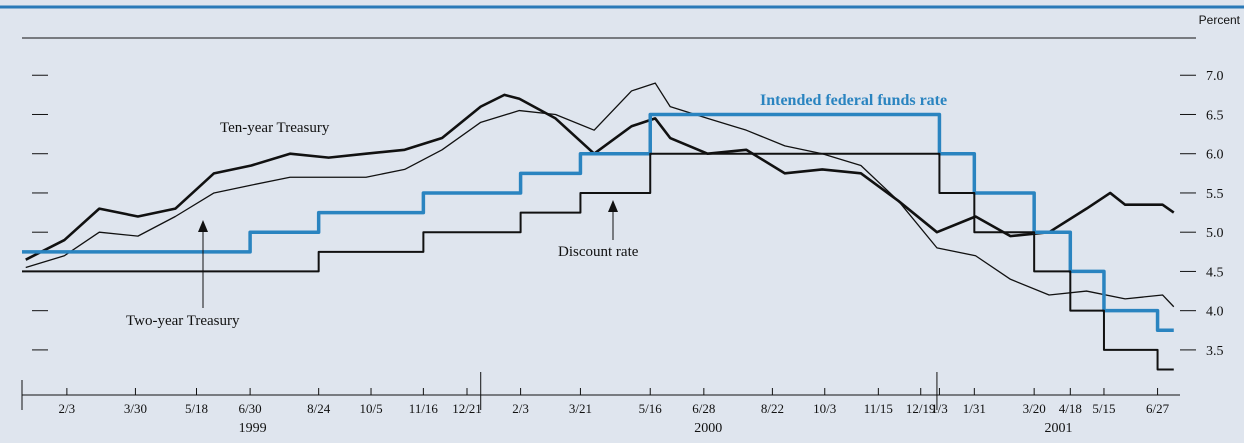 Image resolution: width=1244 pixels, height=443 pixels. Describe the element at coordinates (1058, 428) in the screenshot. I see `year-label: 2001` at that location.